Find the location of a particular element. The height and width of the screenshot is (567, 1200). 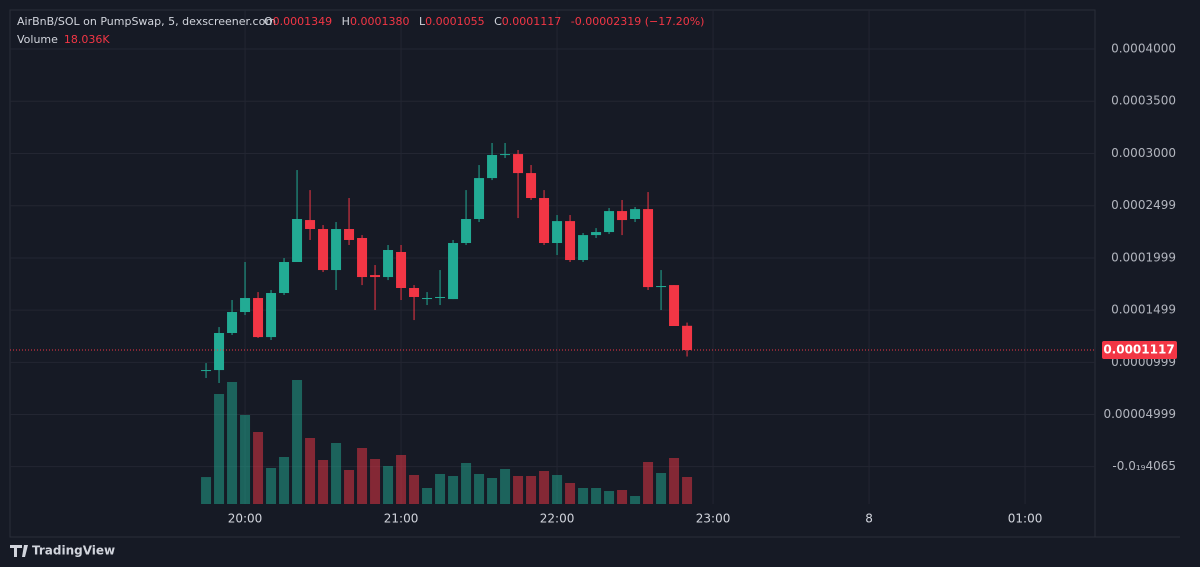

l-value: 0.0001055 is located at coordinates (455, 21).